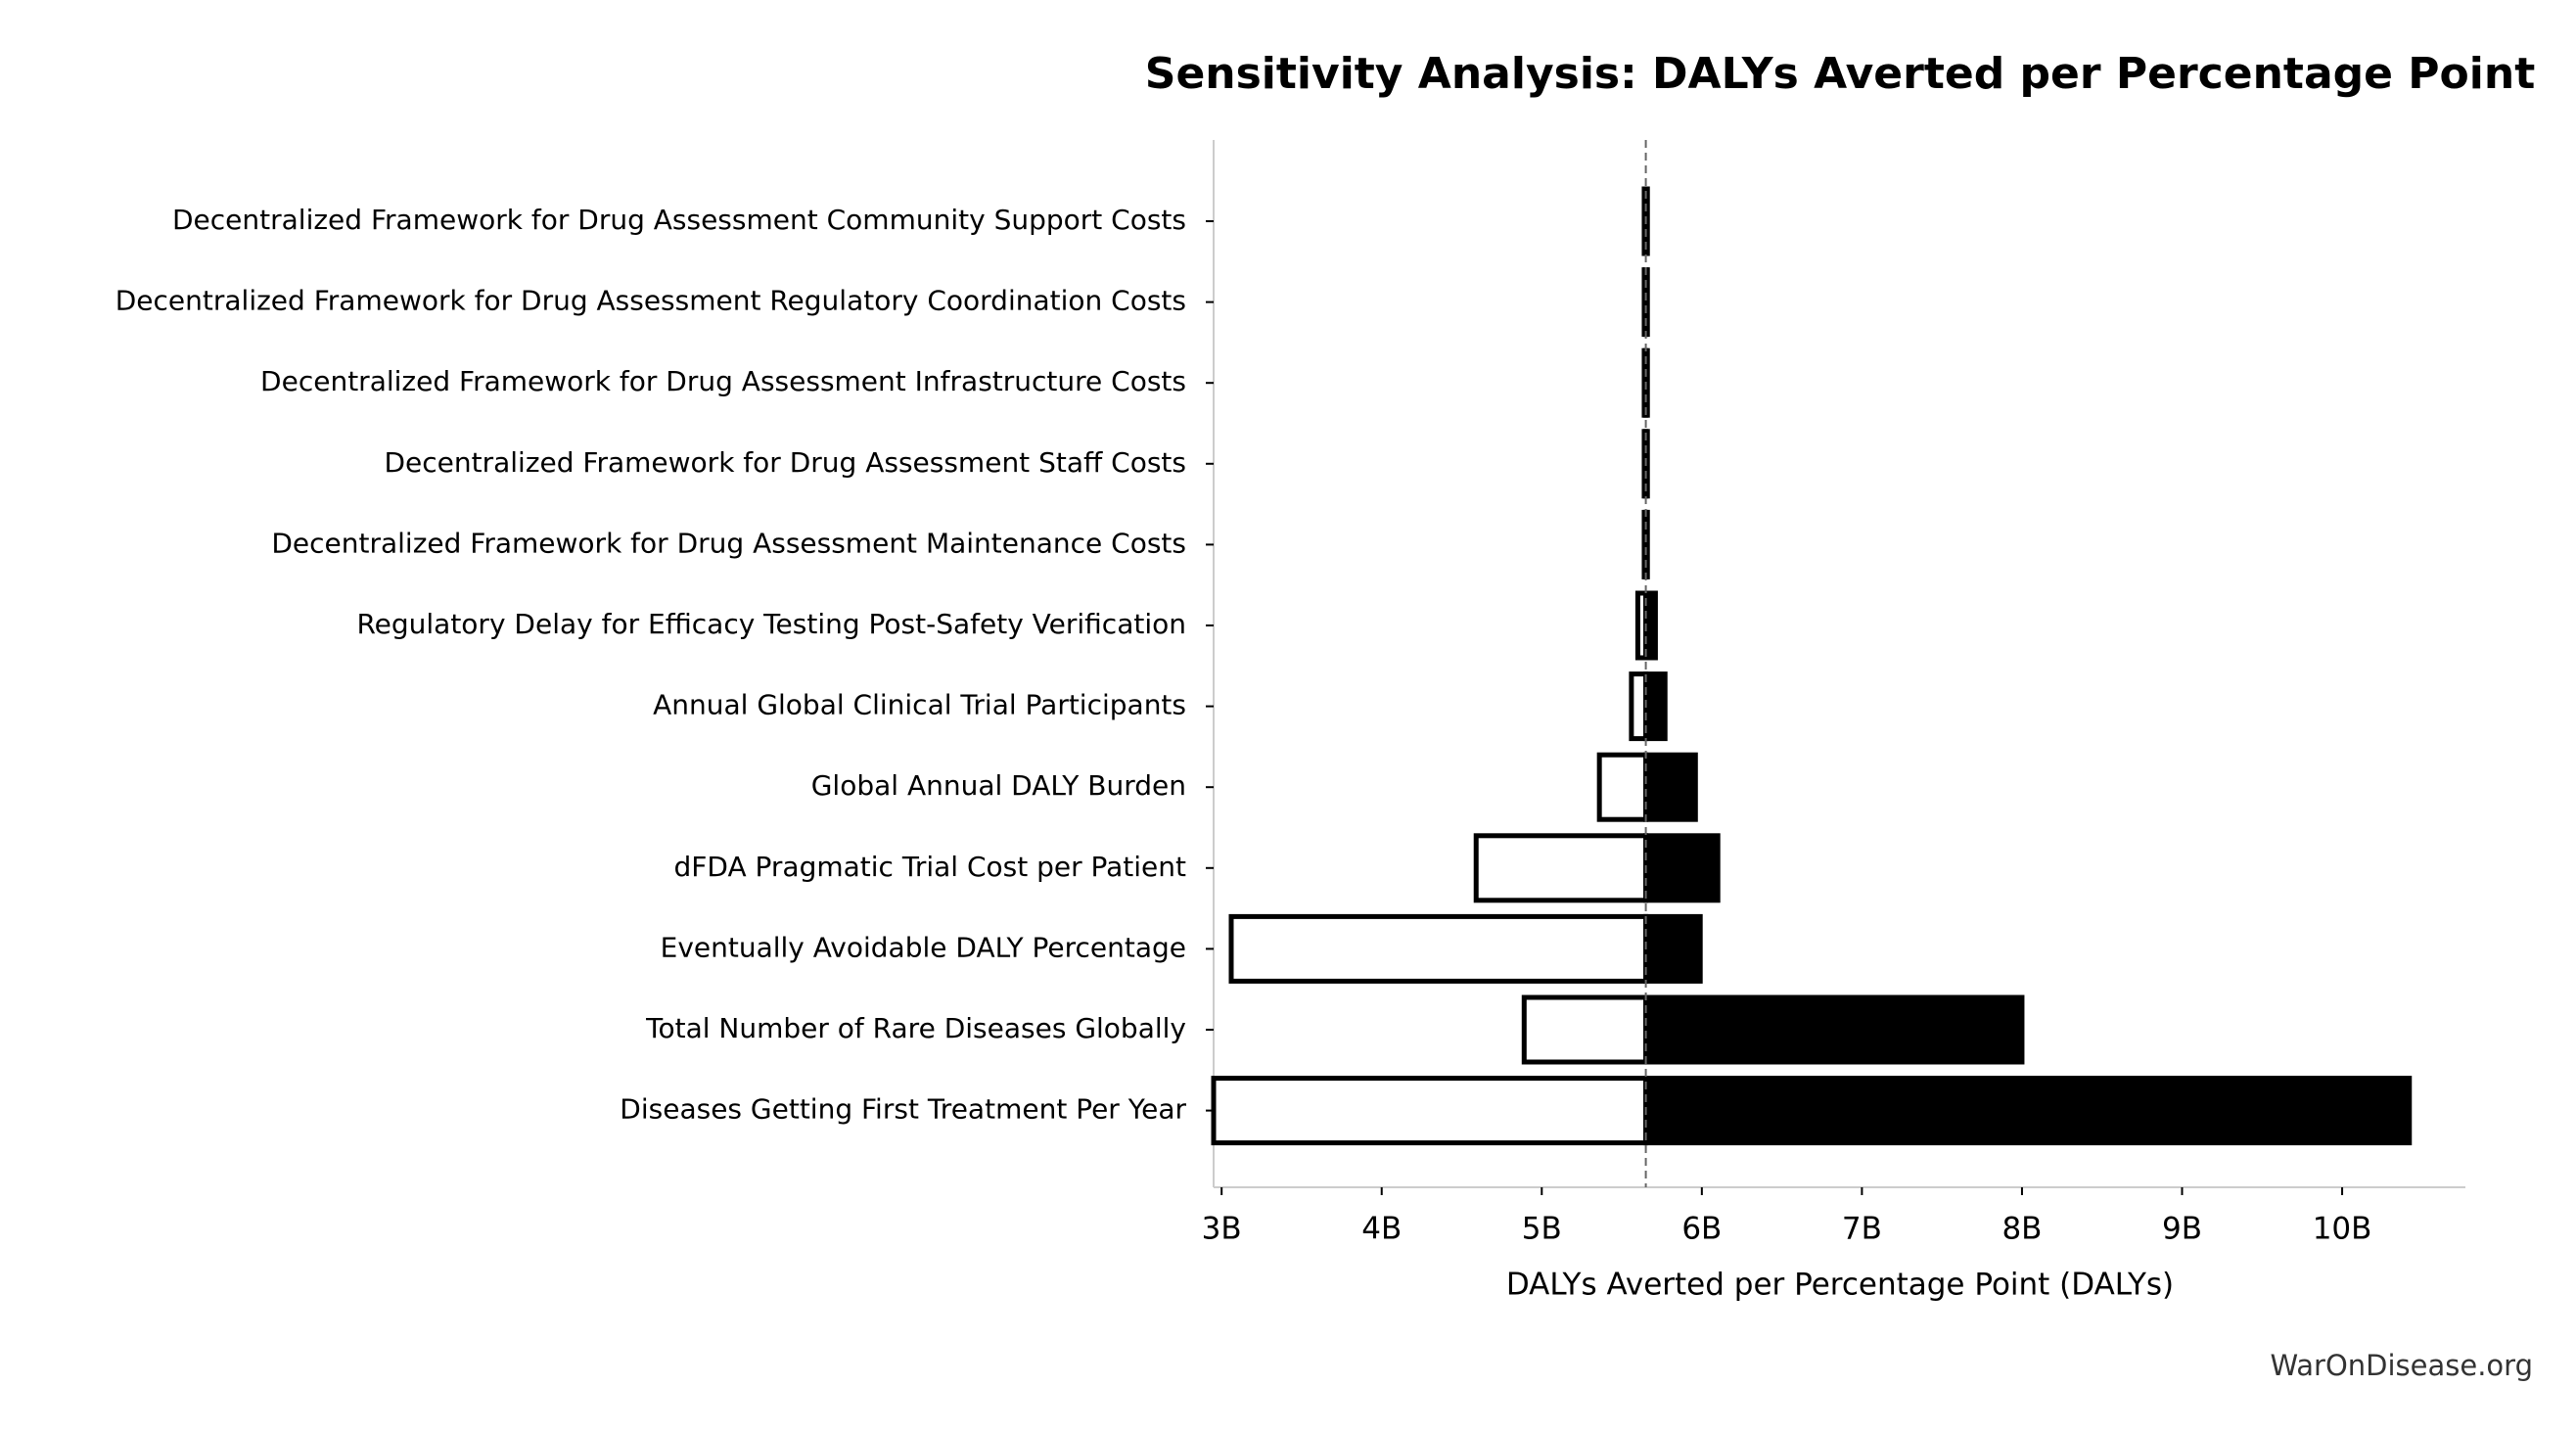 Image resolution: width=2576 pixels, height=1432 pixels. Describe the element at coordinates (2401, 1365) in the screenshot. I see `source: WarOnDisease.org` at that location.